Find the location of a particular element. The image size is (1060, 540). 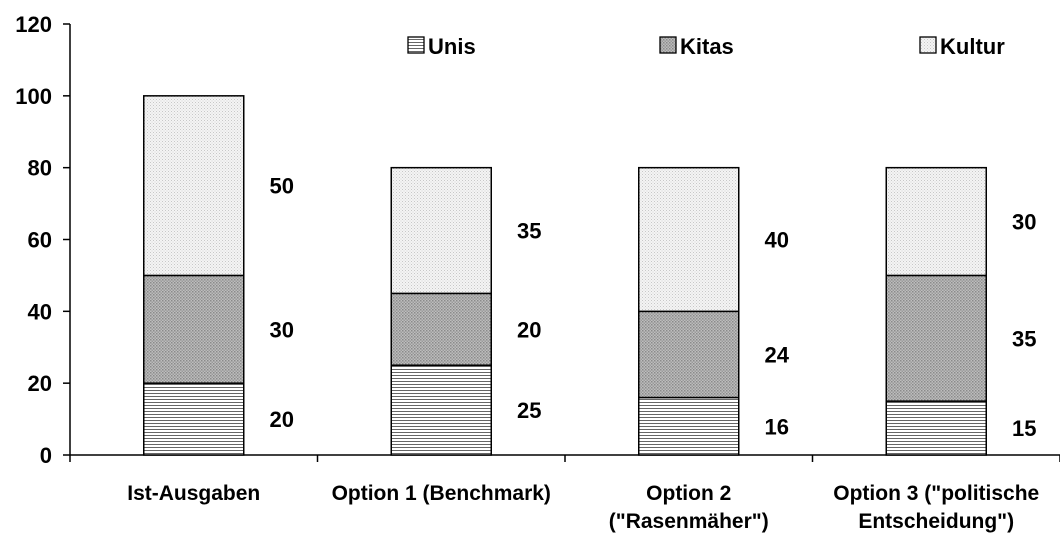

legend-swatch-unis is located at coordinates (416, 45).